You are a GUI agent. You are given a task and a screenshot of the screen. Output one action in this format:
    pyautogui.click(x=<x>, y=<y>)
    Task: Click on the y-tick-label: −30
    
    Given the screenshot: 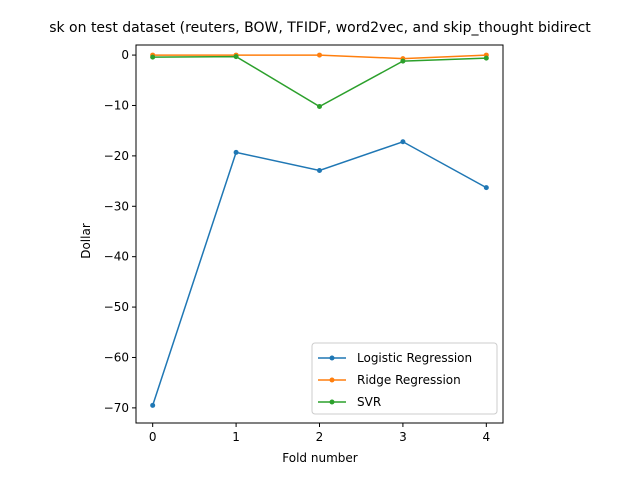 What is the action you would take?
    pyautogui.click(x=116, y=206)
    